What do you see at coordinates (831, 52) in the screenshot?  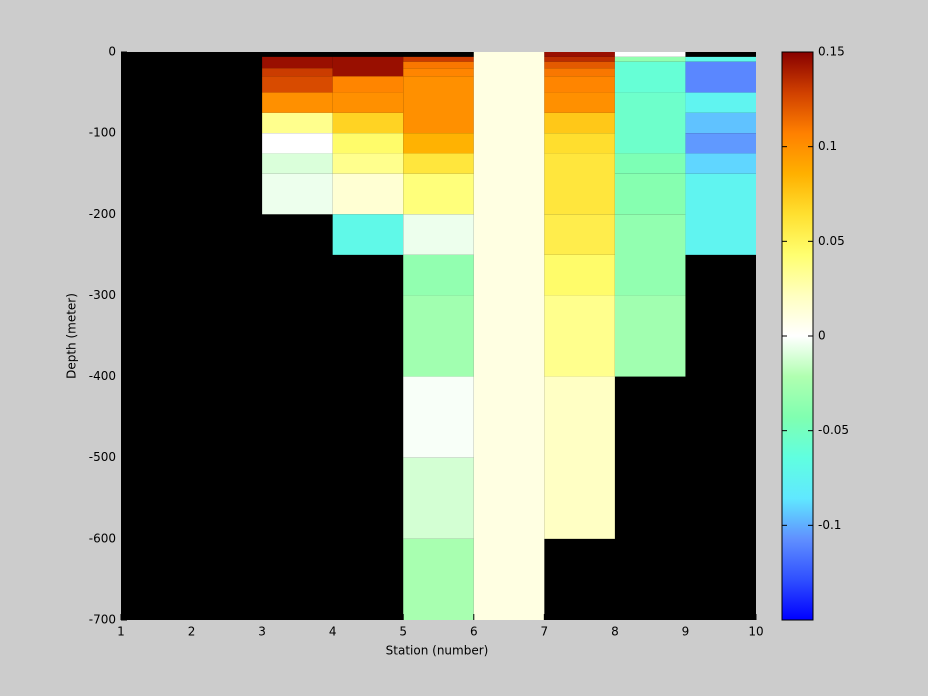 I see `colorbar-tick-label: 0.15` at bounding box center [831, 52].